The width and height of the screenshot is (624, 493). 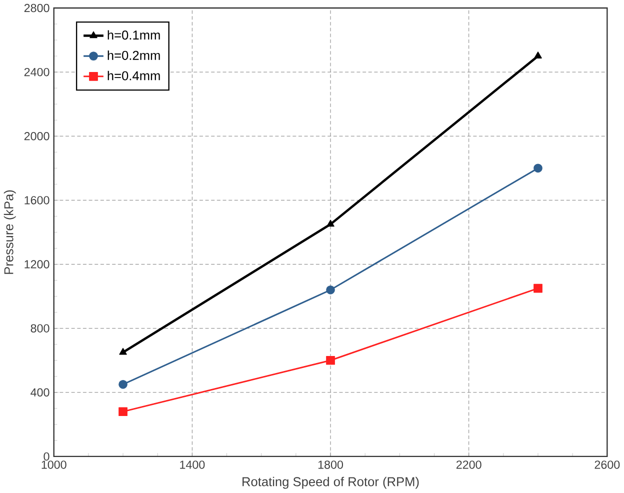 What do you see at coordinates (134, 55) in the screenshot?
I see `legend-label: h=0.2mm` at bounding box center [134, 55].